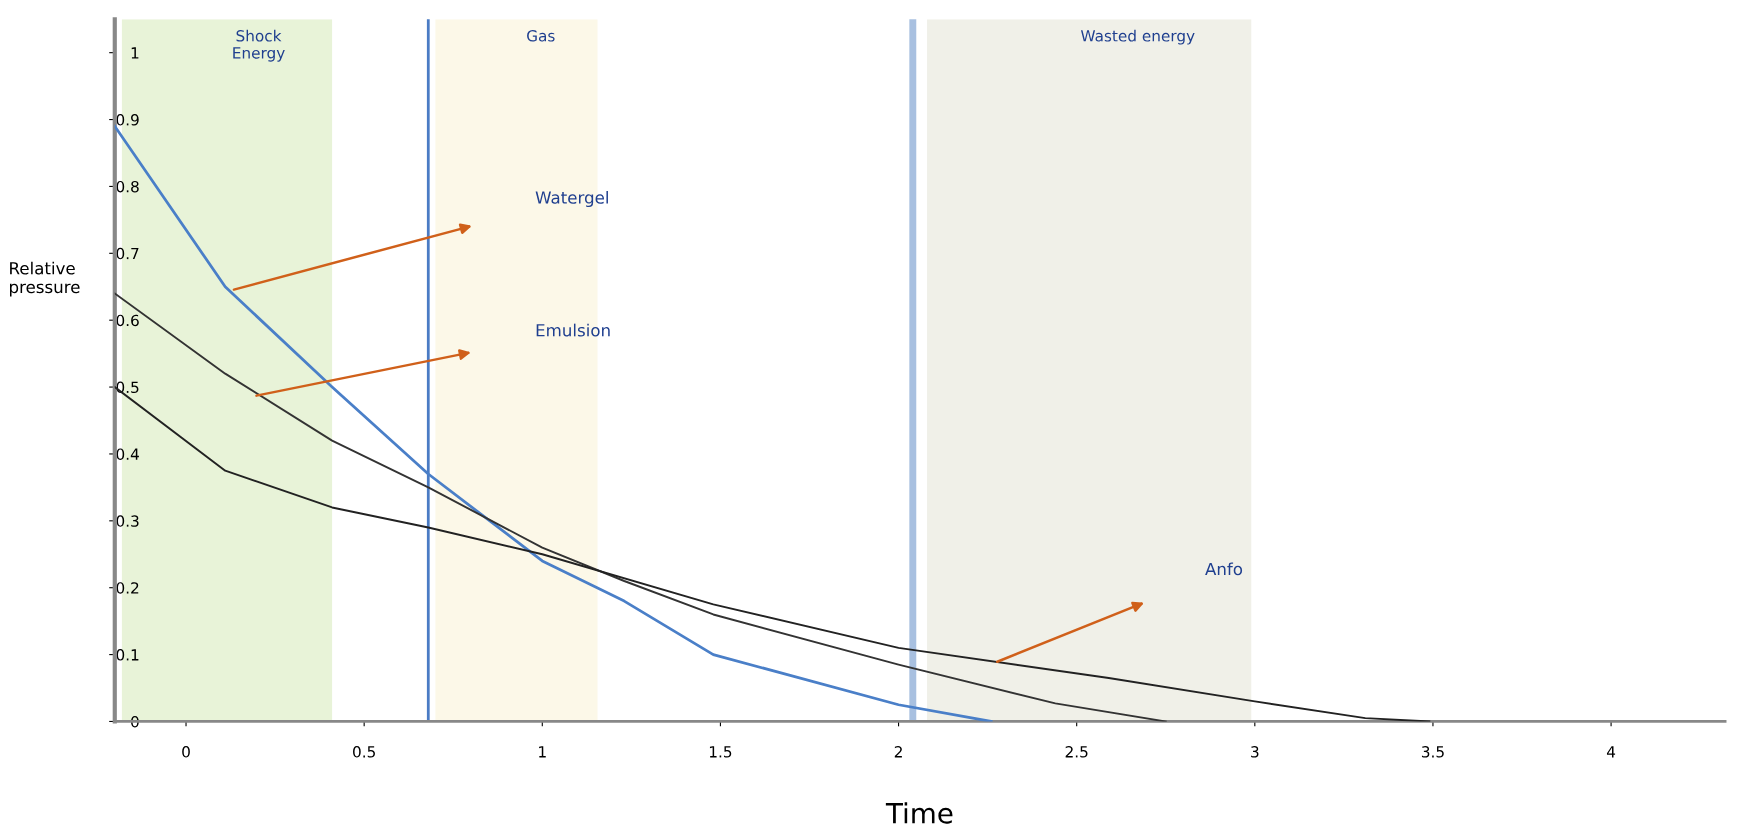  I want to click on band-label: Wasted energy, so click(1137, 37).